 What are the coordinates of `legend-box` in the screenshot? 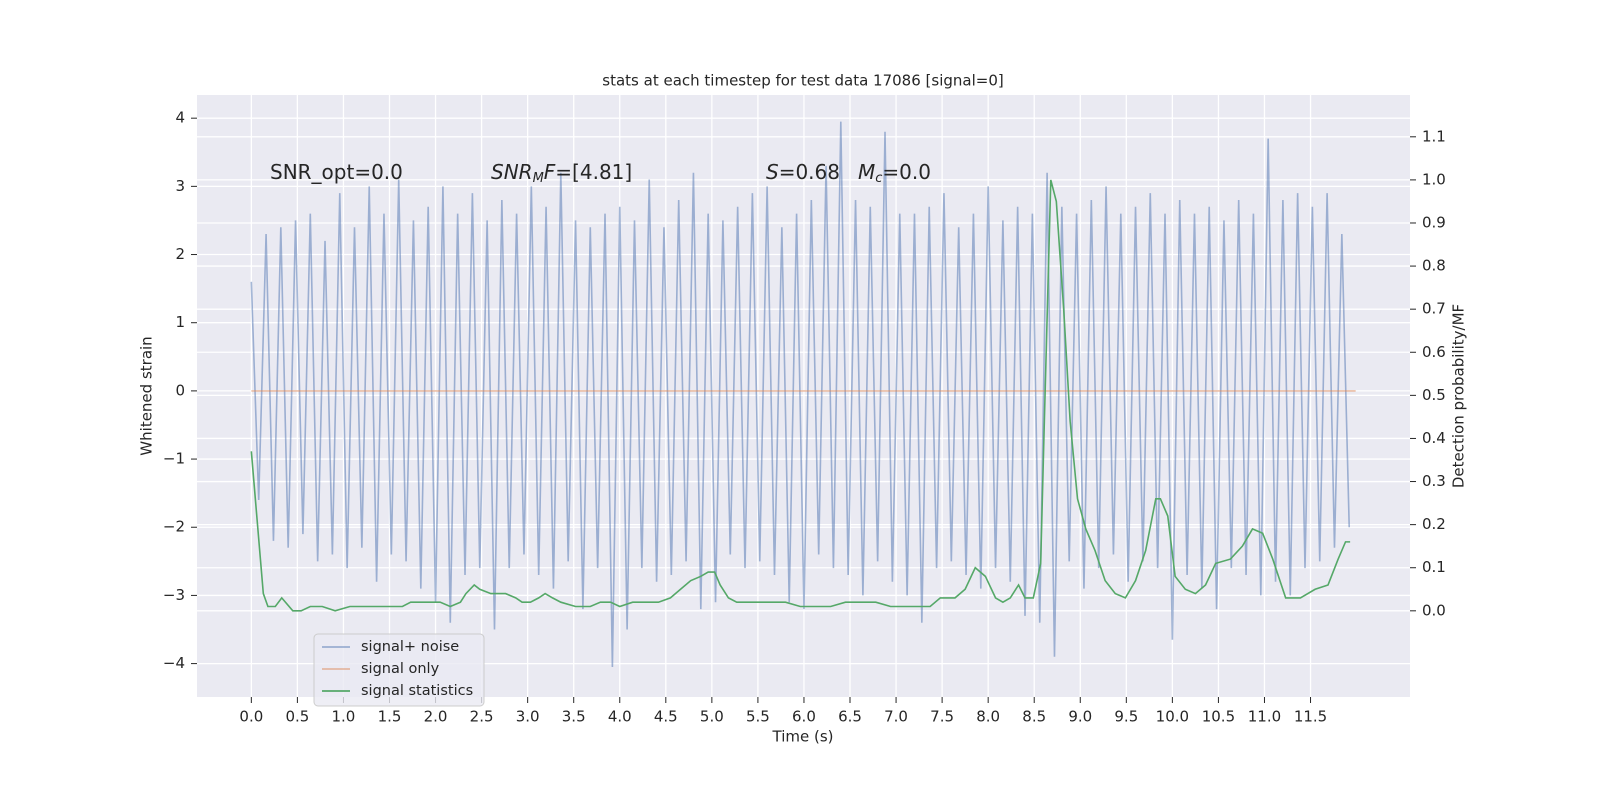 It's located at (399, 670).